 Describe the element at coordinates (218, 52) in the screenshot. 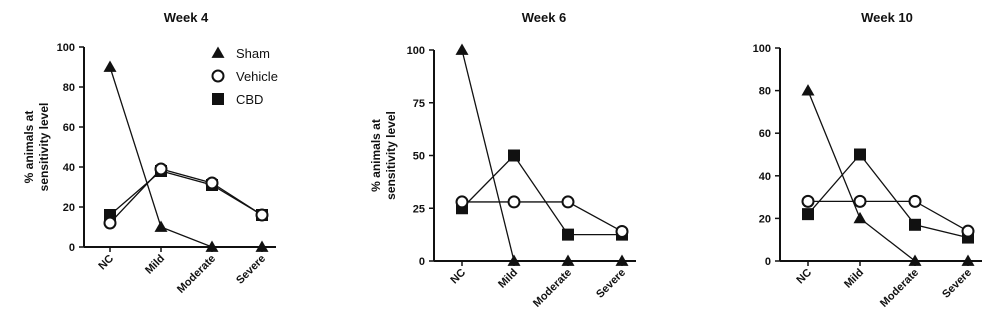

I see `legend-marker-triangle` at that location.